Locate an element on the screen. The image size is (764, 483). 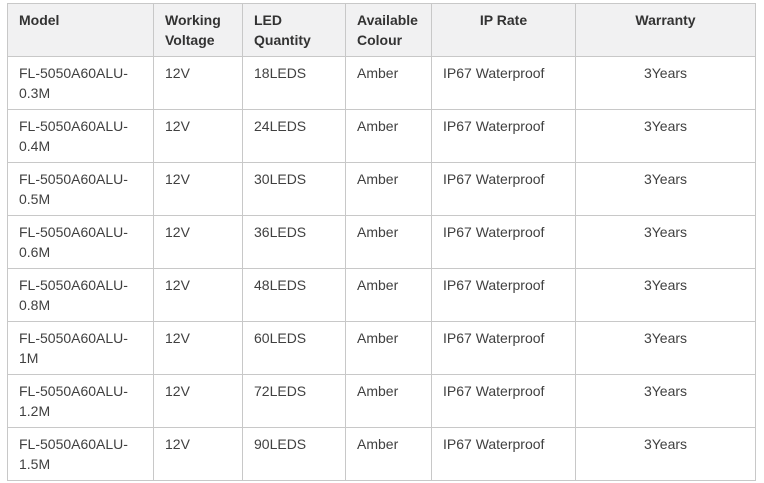
cell-led-quantity: 90LEDS is located at coordinates (294, 454).